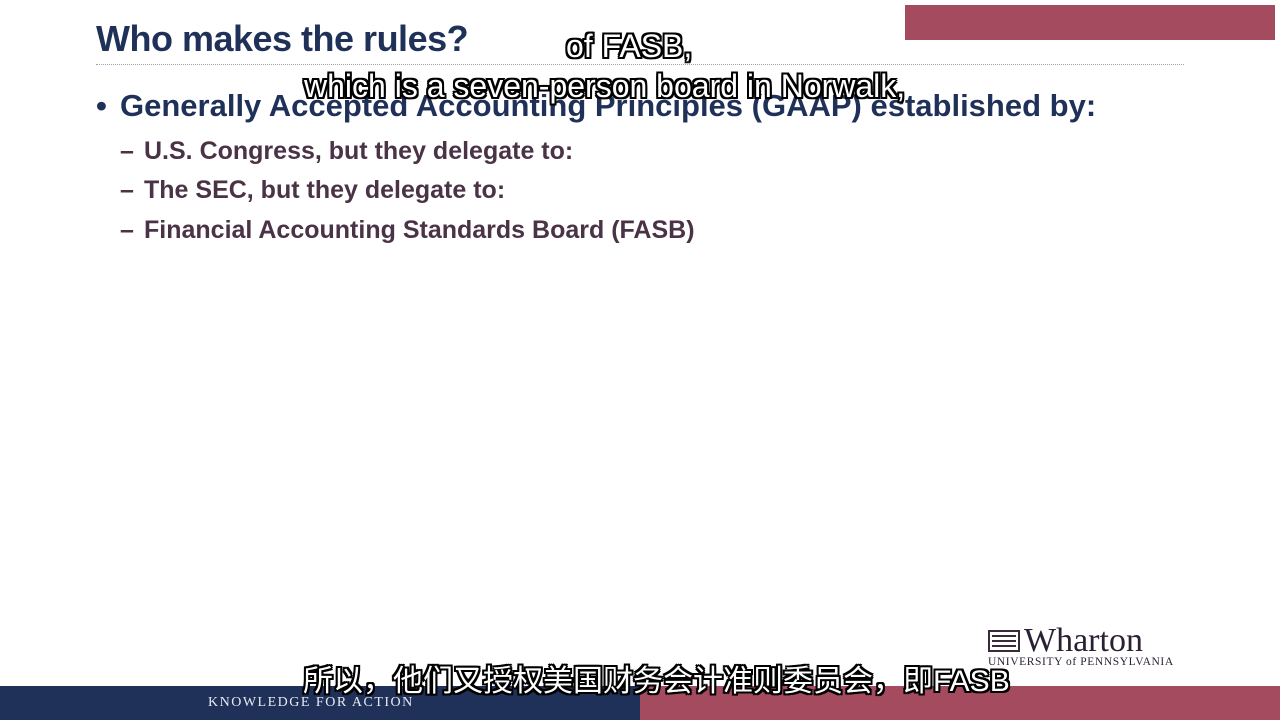  What do you see at coordinates (311, 702) in the screenshot?
I see `footer-tagline: KNOWLEDGE FOR ACTION` at bounding box center [311, 702].